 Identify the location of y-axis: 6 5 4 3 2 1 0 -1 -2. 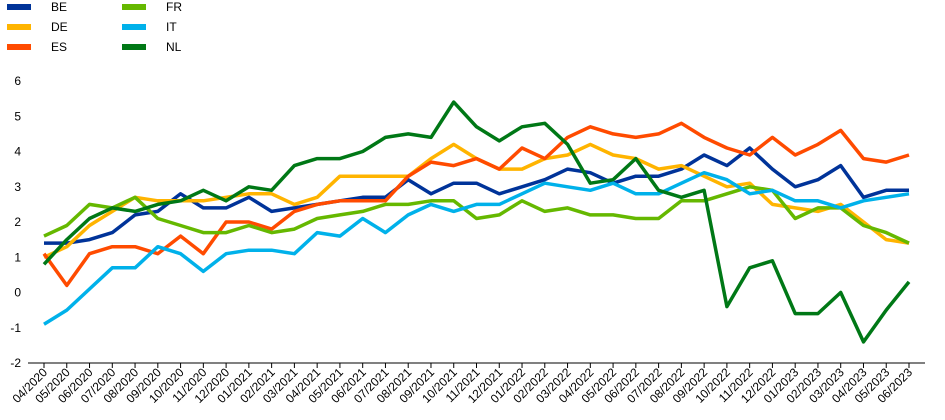
(15, 222).